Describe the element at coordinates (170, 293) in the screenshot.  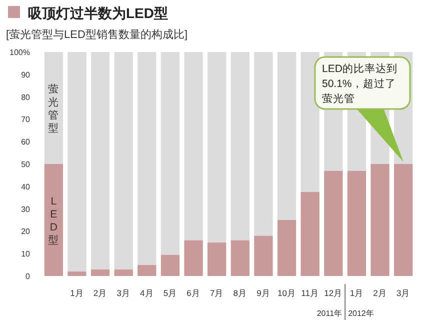
I see `x-tick-label: 5月` at that location.